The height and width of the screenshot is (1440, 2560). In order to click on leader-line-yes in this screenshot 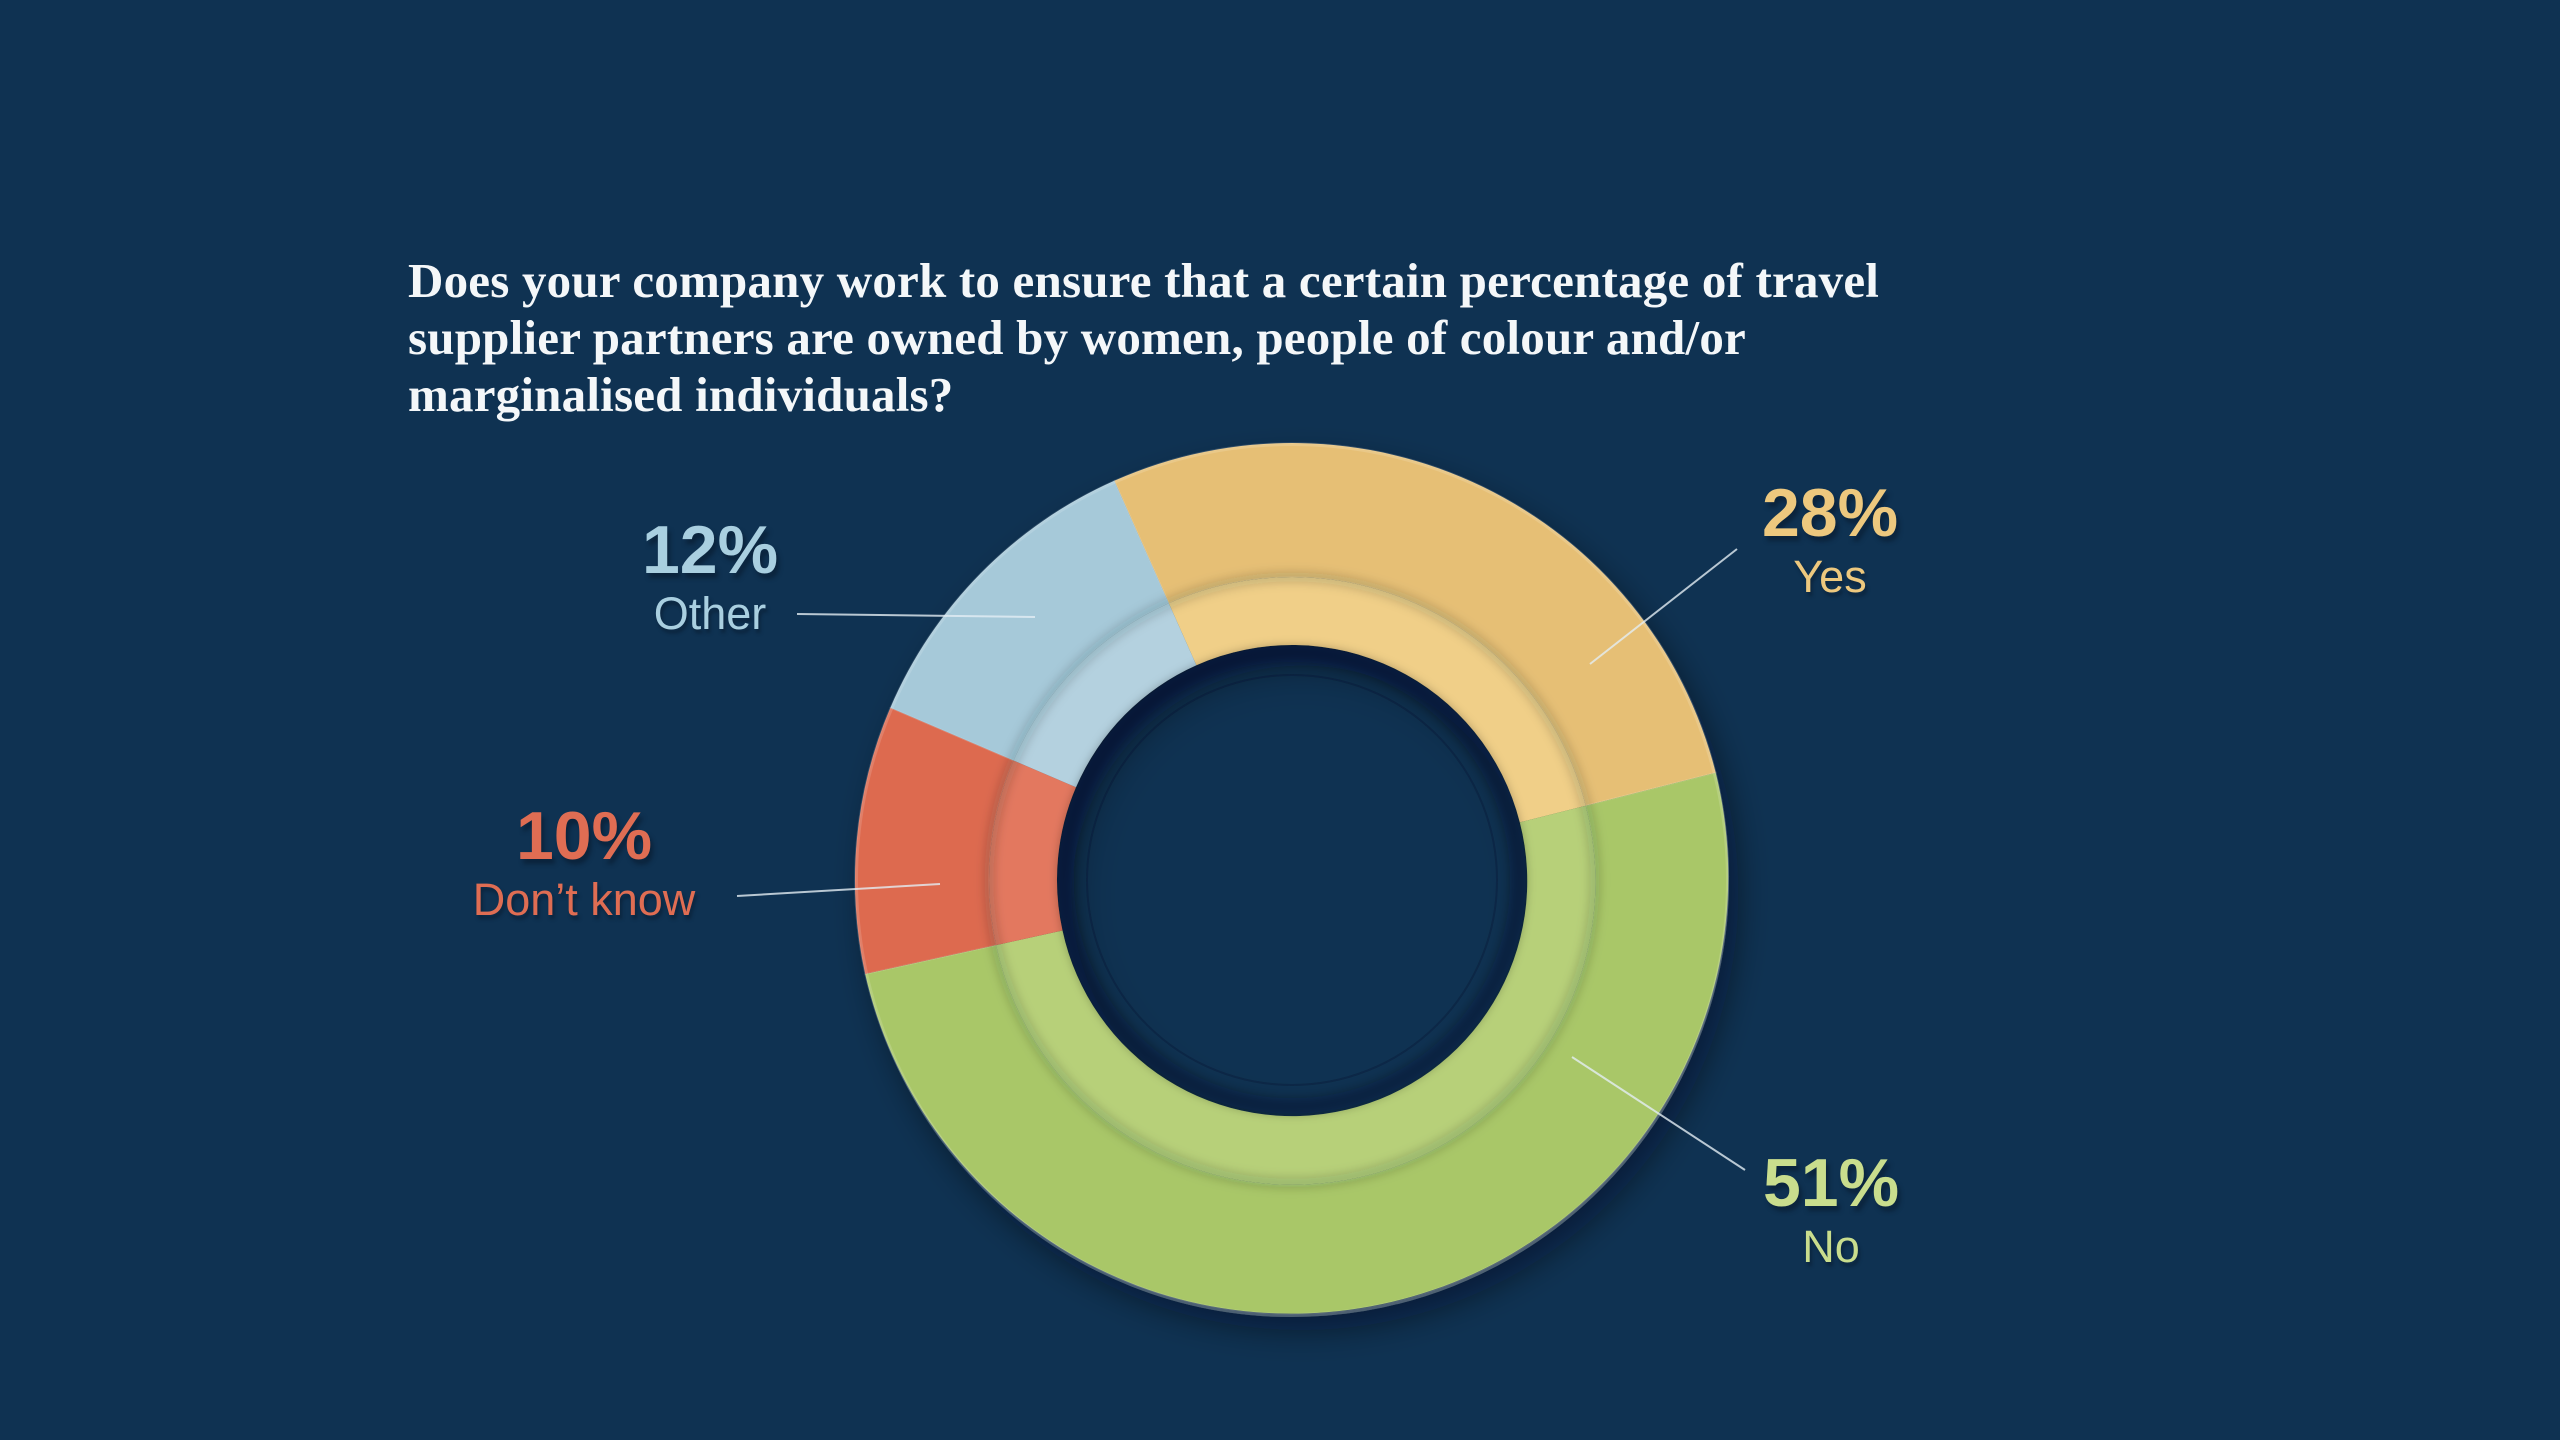, I will do `click(1663, 606)`.